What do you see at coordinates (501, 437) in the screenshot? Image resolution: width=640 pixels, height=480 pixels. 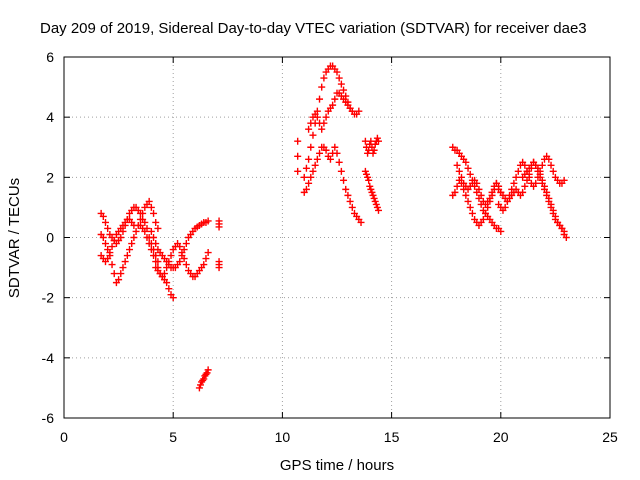 I see `x-tick-label: 20` at bounding box center [501, 437].